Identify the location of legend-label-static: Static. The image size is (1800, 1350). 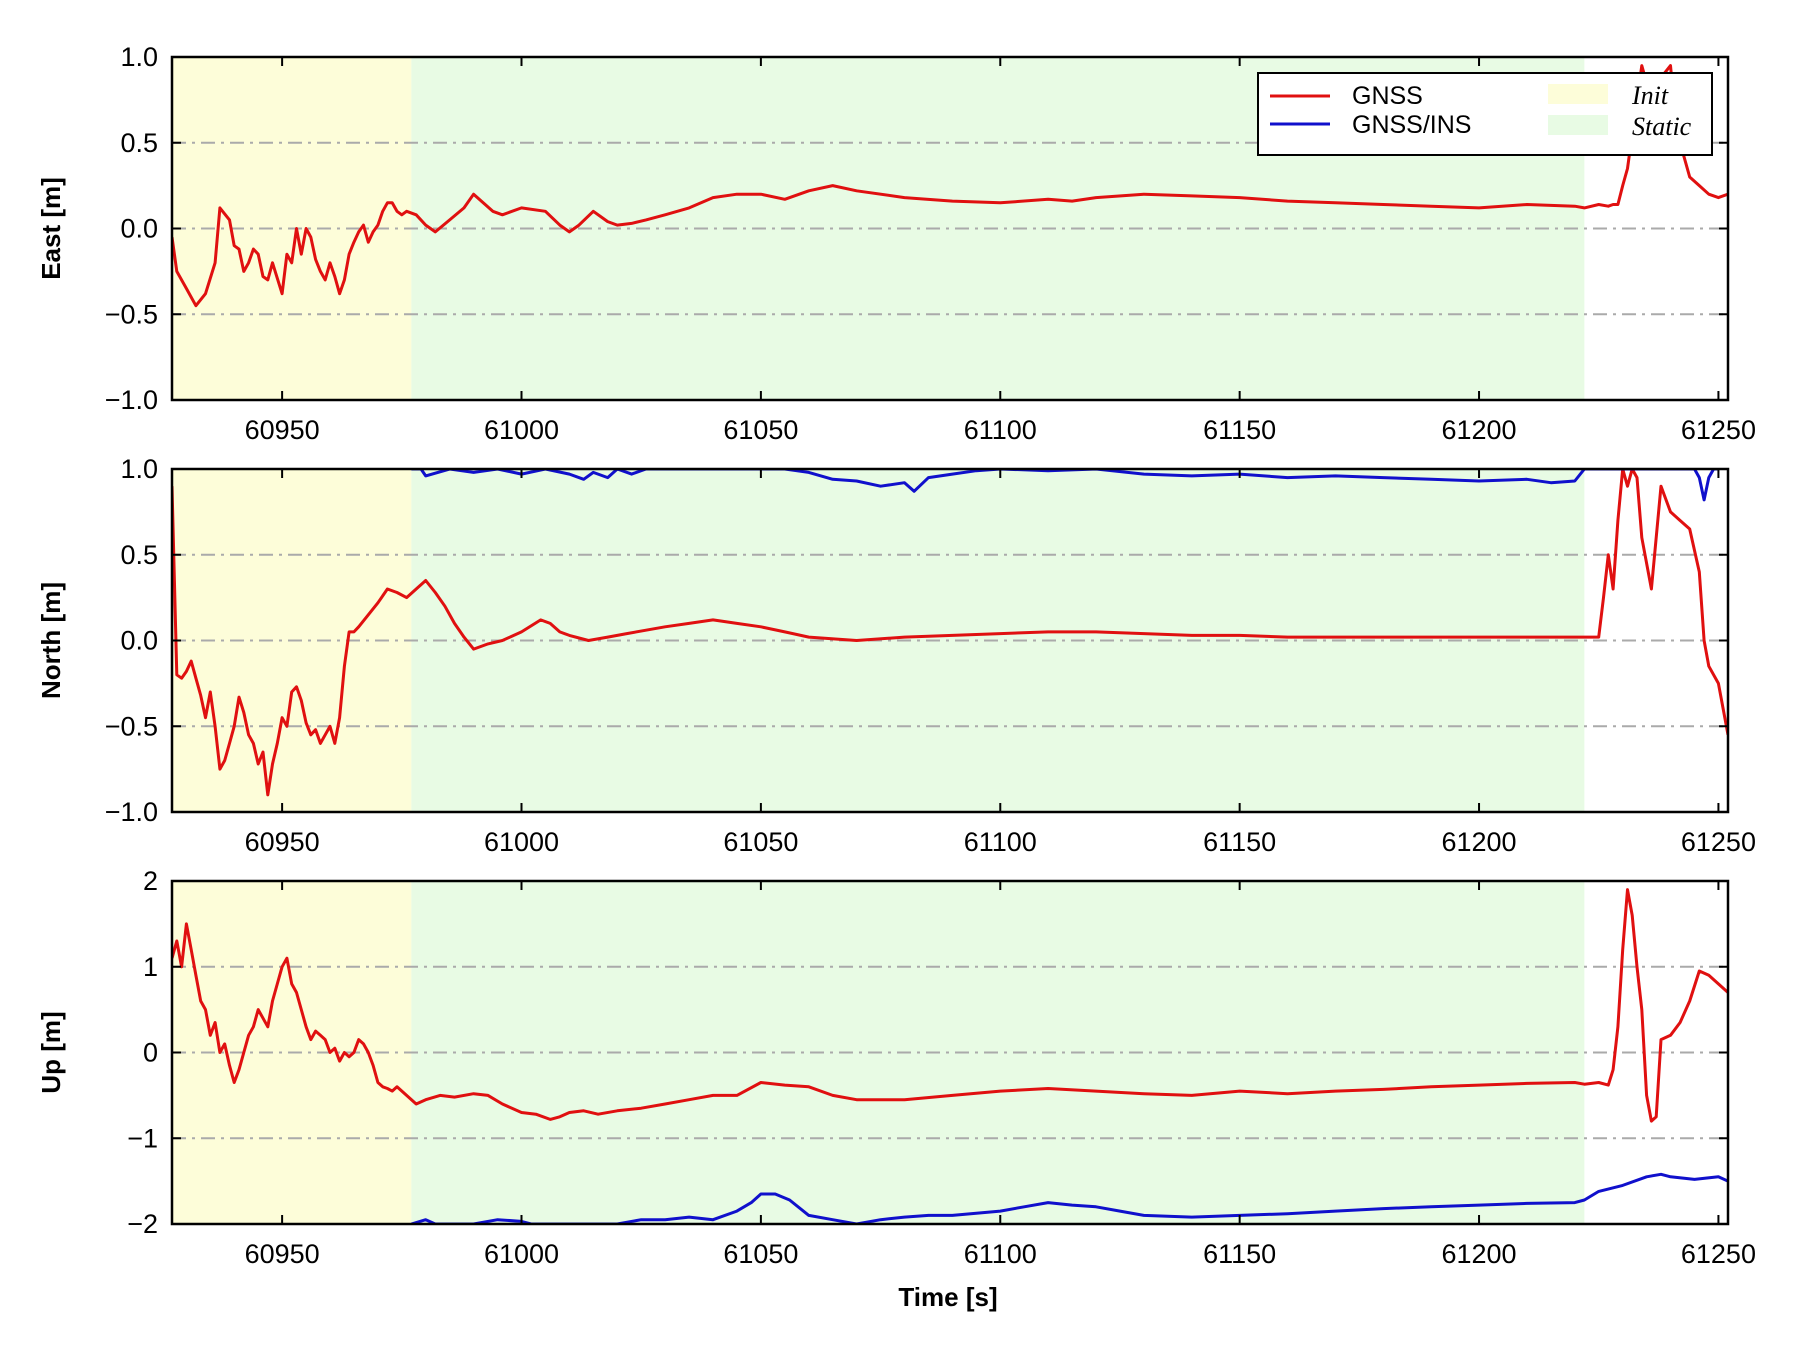
(1662, 126).